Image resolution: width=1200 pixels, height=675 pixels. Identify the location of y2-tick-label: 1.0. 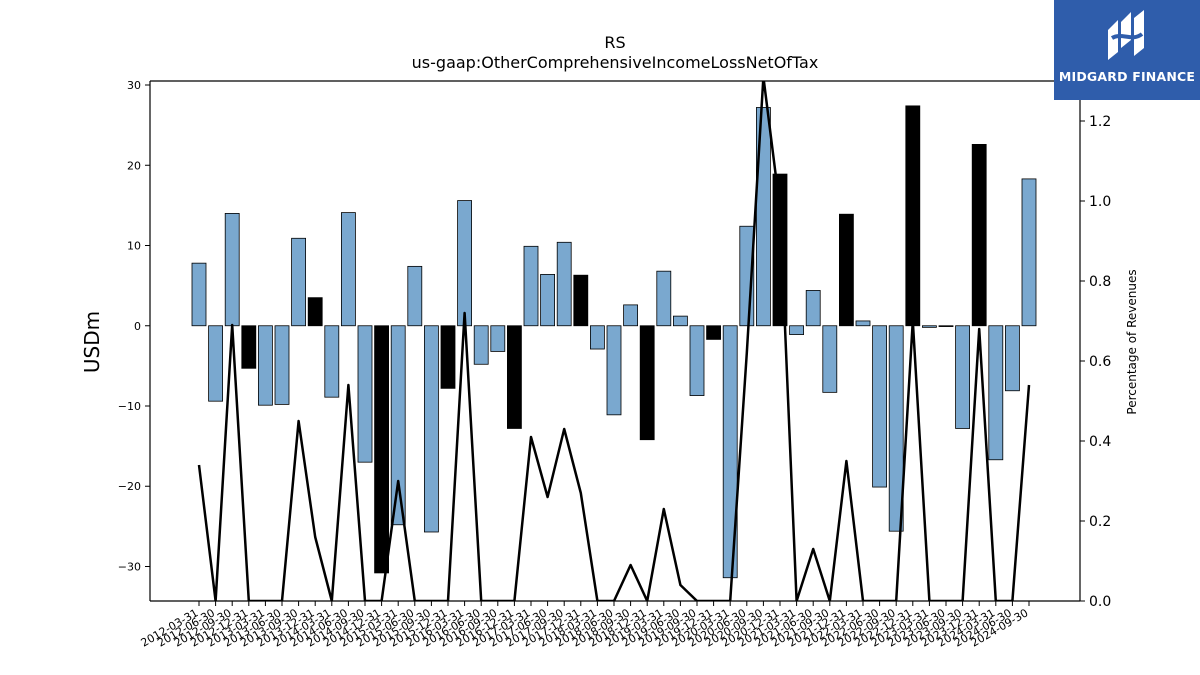
(1100, 202).